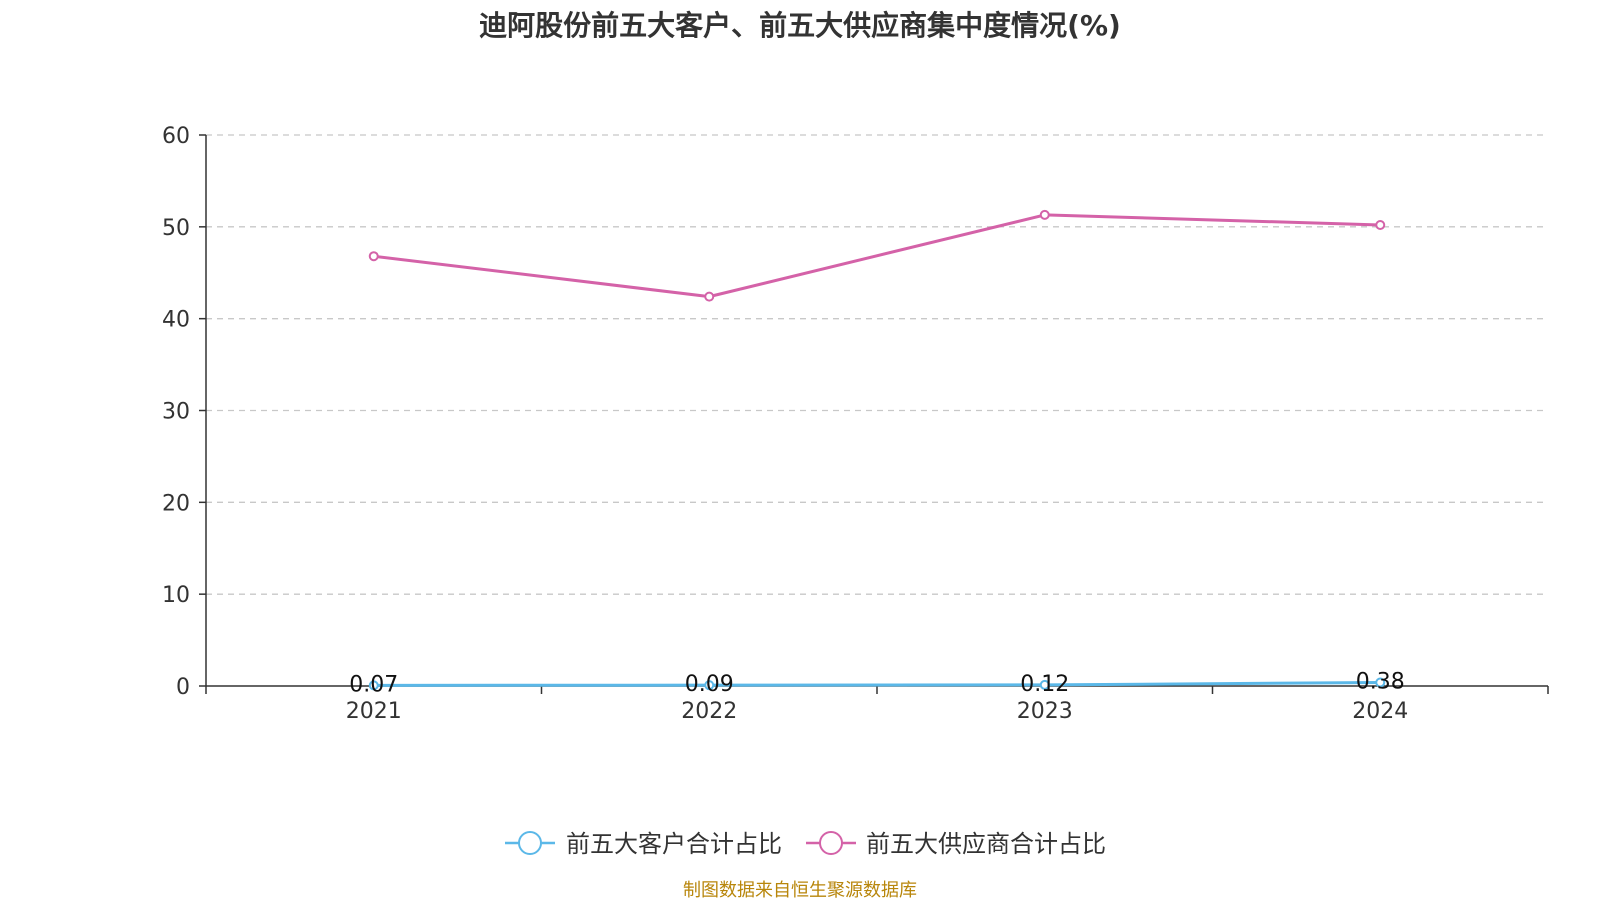  What do you see at coordinates (674, 844) in the screenshot?
I see `legend-label-0: 前五大客户合计占比` at bounding box center [674, 844].